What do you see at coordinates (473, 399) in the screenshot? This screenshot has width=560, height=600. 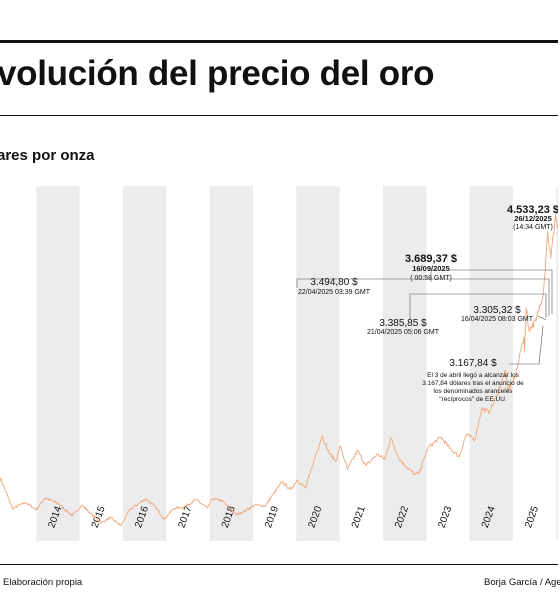 I see `annotation-apr3-note-line: "recíprocos" de EE.UU.` at bounding box center [473, 399].